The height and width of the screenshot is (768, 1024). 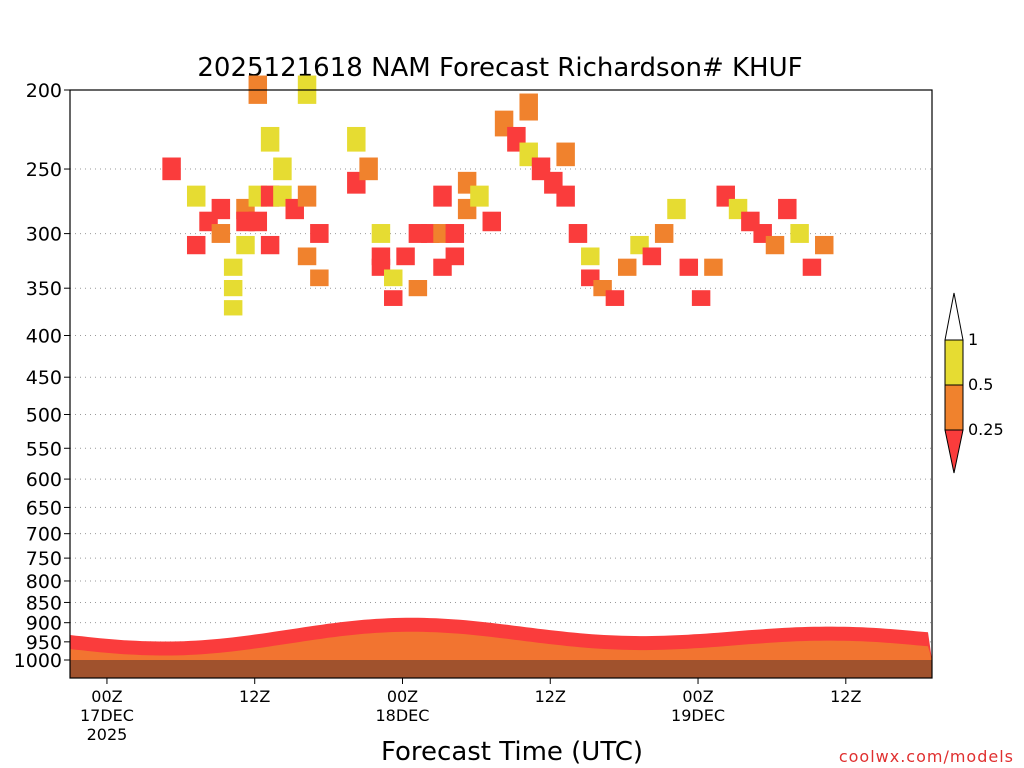 What do you see at coordinates (38, 661) in the screenshot?
I see `y-tick-label: 1000` at bounding box center [38, 661].